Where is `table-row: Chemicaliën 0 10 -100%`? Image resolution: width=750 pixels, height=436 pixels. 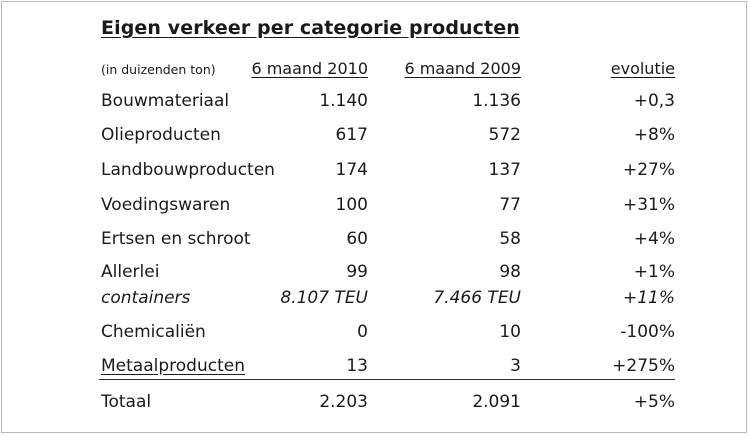
table-row: Chemicaliën 0 10 -100% is located at coordinates (375, 336).